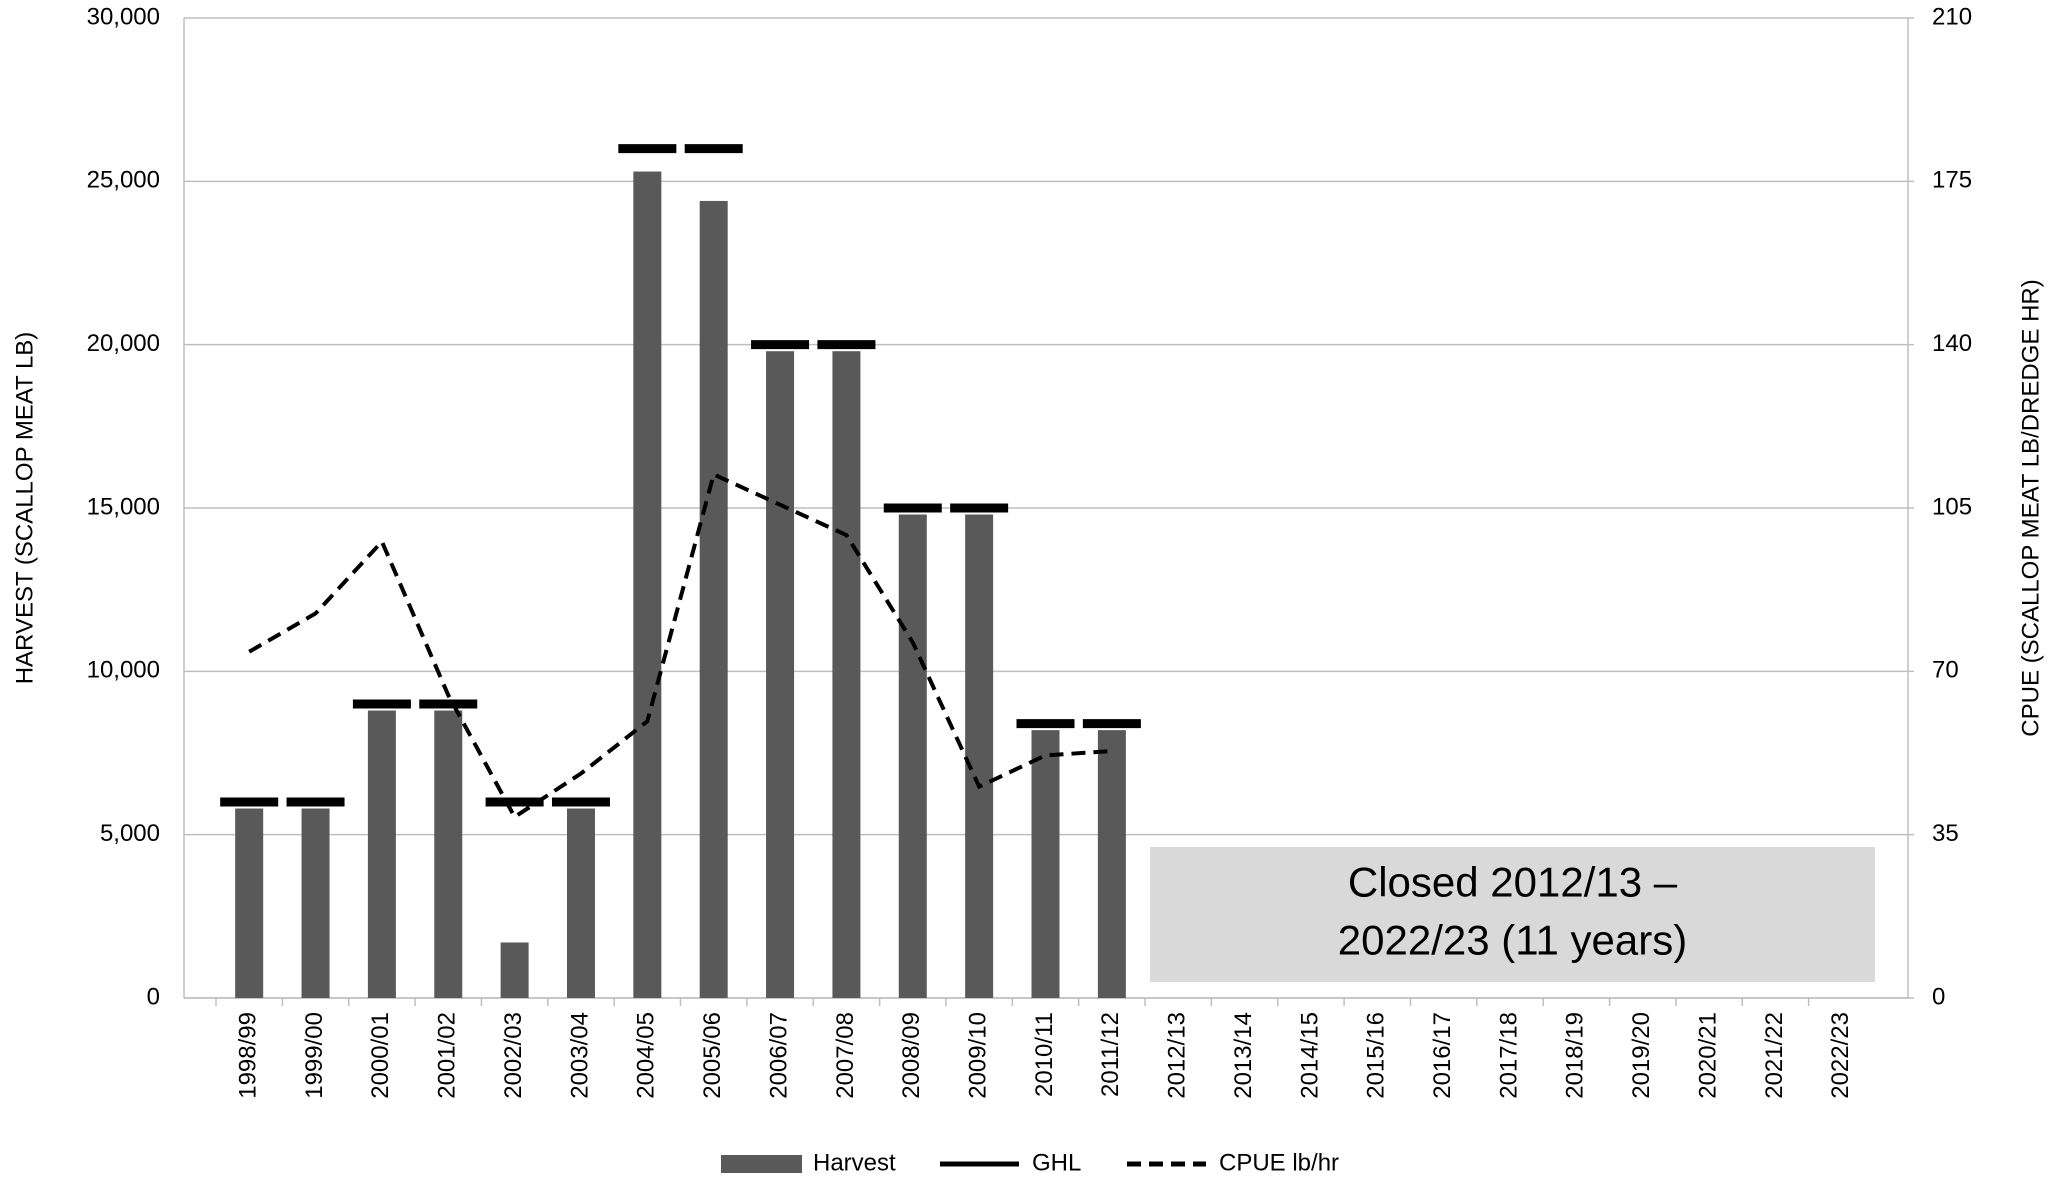  Describe the element at coordinates (646, 1055) in the screenshot. I see `x-tick-label: 2004/05` at that location.